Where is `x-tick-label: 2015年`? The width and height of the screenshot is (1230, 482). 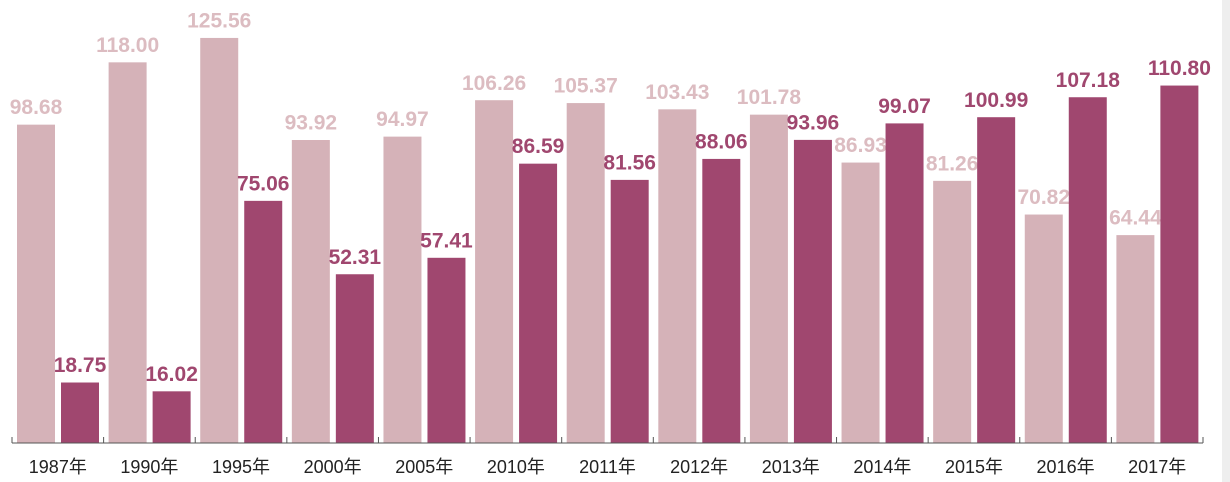
x-tick-label: 2015年 is located at coordinates (974, 467).